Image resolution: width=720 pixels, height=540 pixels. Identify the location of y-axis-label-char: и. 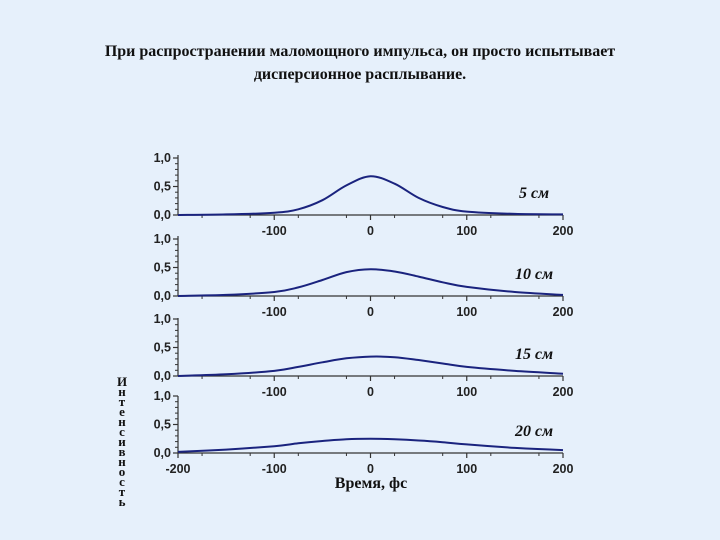
(122, 441).